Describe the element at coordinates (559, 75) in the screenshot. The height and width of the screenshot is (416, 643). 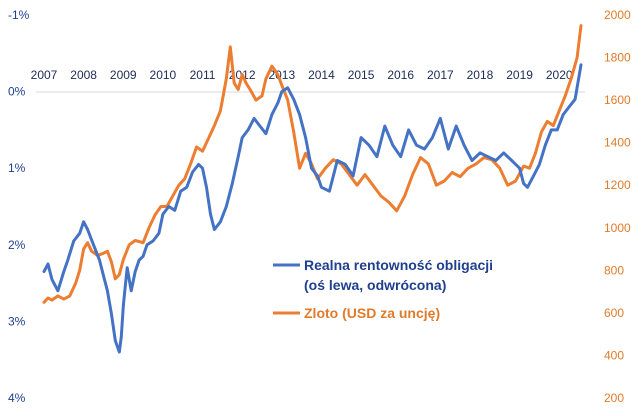
I see `x-tick-label: 2020` at that location.